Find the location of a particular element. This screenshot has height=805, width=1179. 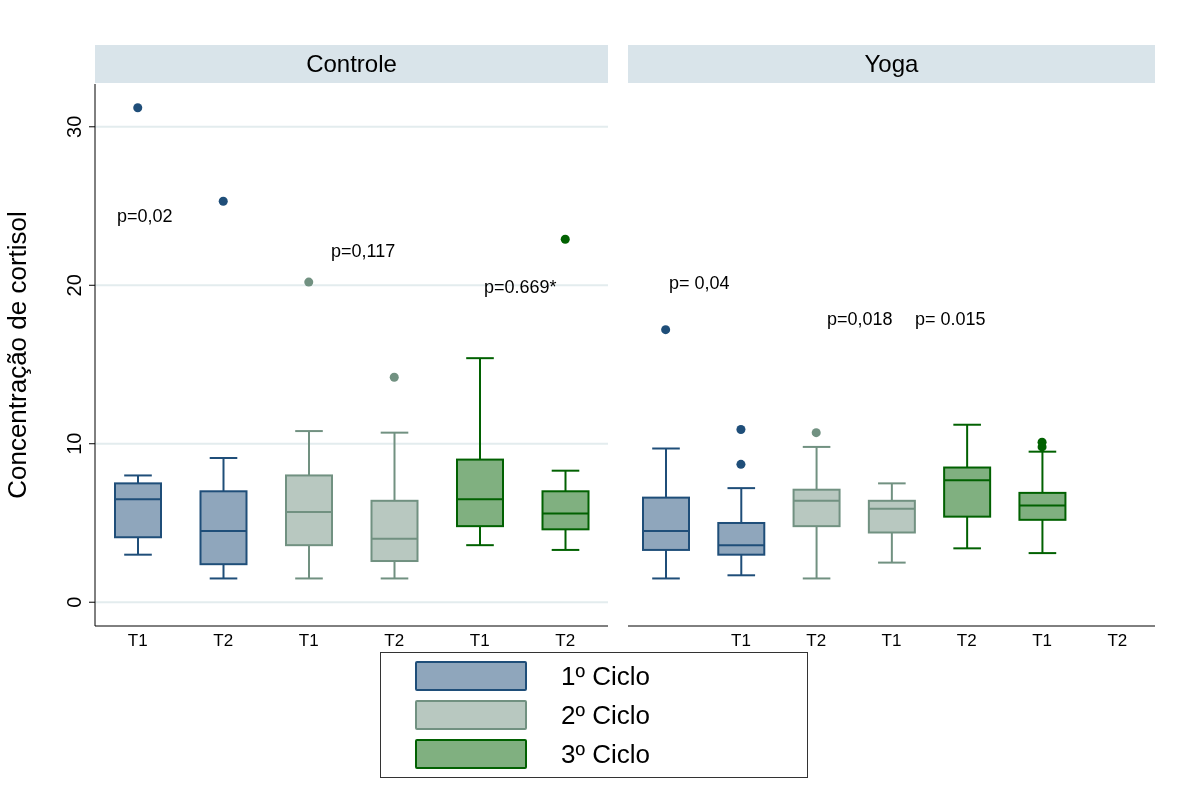

legend-label: 1º Ciclo is located at coordinates (605, 676).